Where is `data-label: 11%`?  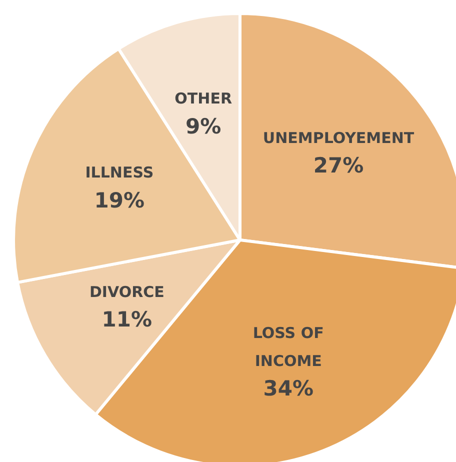
data-label: 11% is located at coordinates (127, 319).